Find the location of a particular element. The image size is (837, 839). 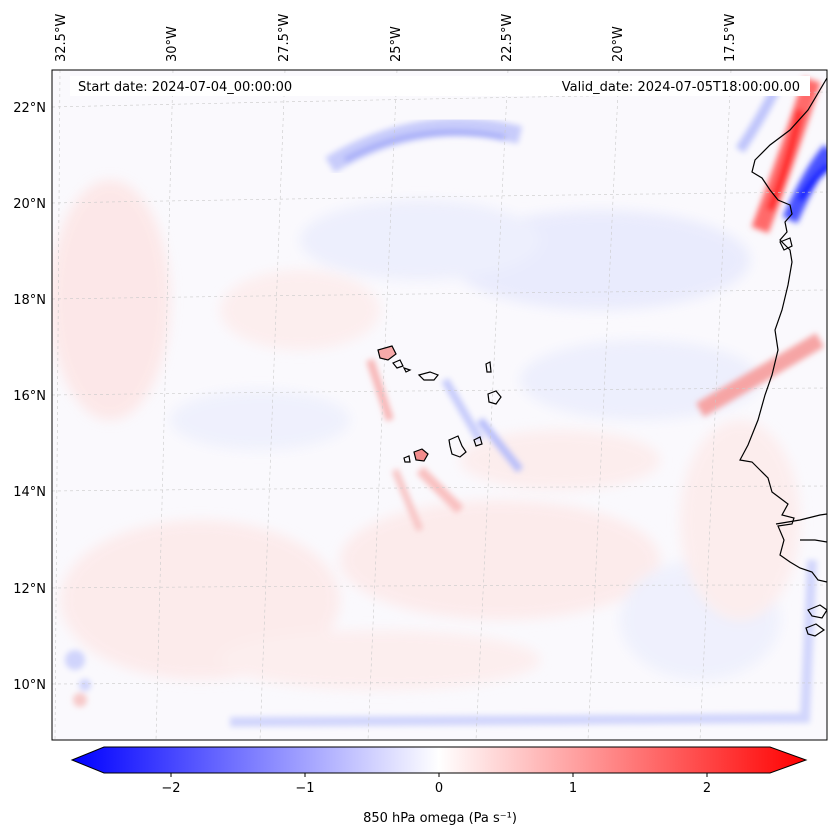

lat-label: 14°N is located at coordinates (29, 492).